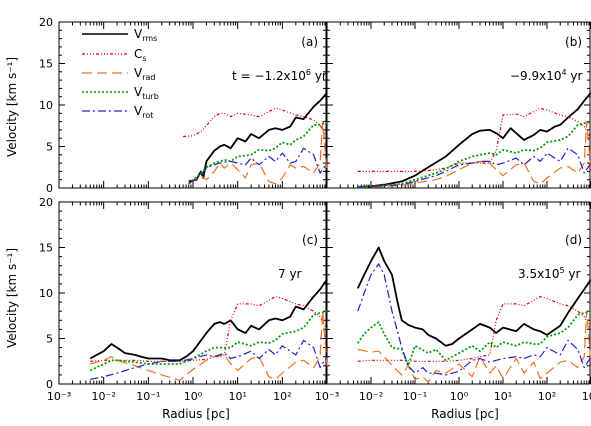 The image size is (591, 426). Describe the element at coordinates (474, 338) in the screenshot. I see `series-vturb-line-panel-d` at that location.